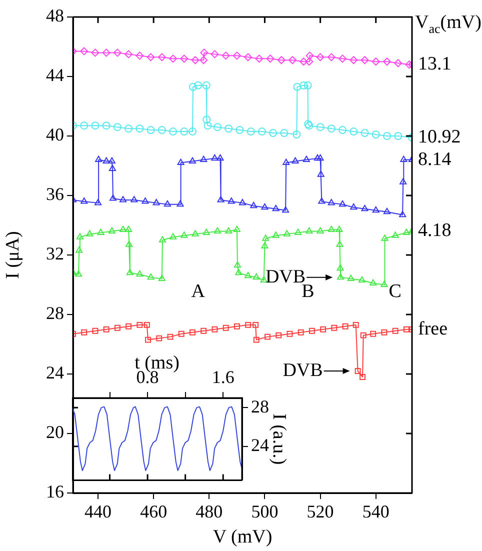 The width and height of the screenshot is (482, 551). Describe the element at coordinates (435, 159) in the screenshot. I see `series-label: 8.14` at that location.